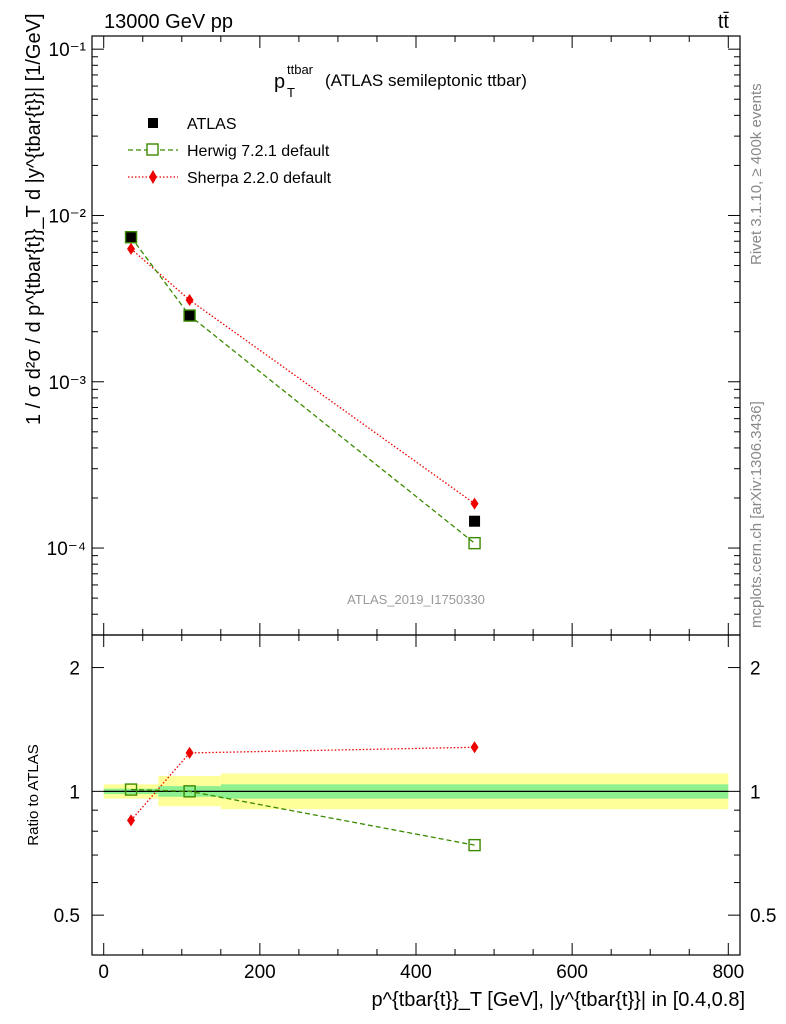 The height and width of the screenshot is (1024, 786). I want to click on ratio-series-lines, so click(302, 796).